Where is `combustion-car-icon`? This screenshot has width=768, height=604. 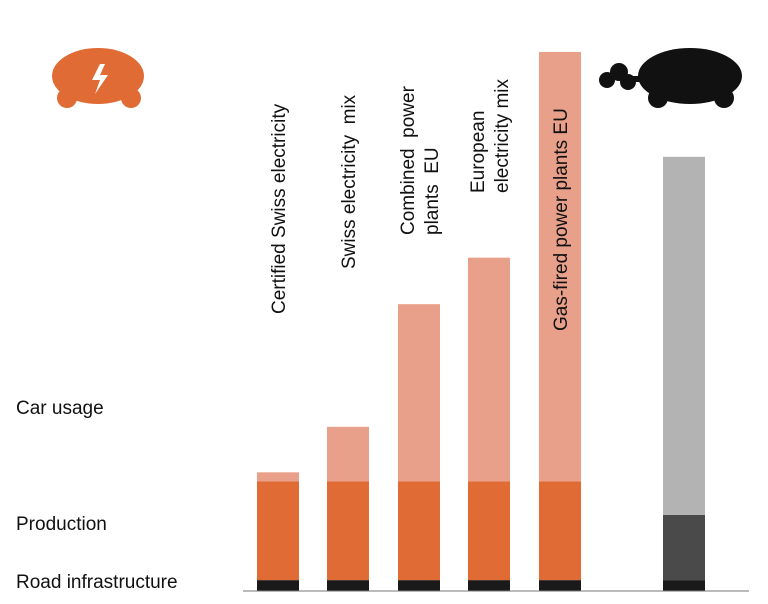 combustion-car-icon is located at coordinates (670, 78).